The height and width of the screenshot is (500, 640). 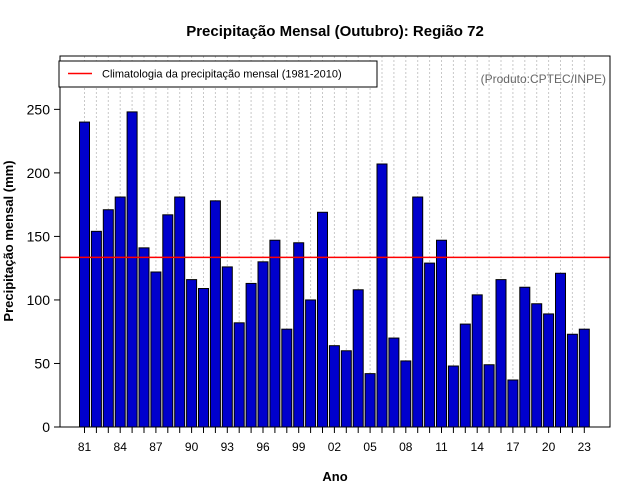 What do you see at coordinates (132, 269) in the screenshot?
I see `bar-85: 1985: 248` at bounding box center [132, 269].